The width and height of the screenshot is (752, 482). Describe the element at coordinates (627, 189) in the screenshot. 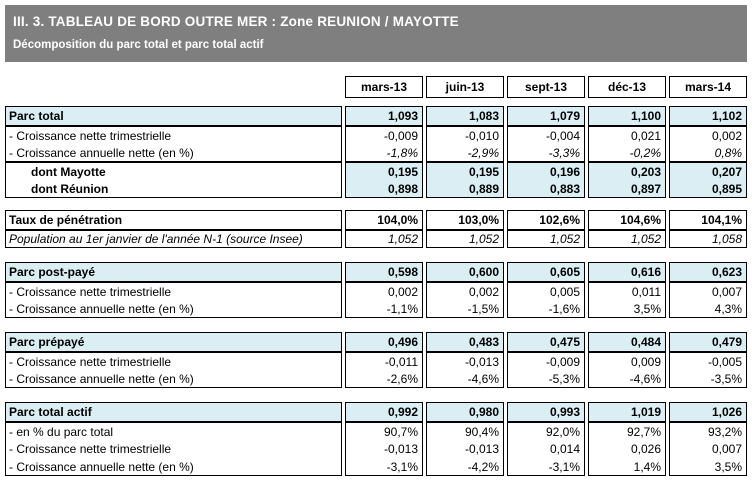

I see `value-cell: 0,897` at that location.